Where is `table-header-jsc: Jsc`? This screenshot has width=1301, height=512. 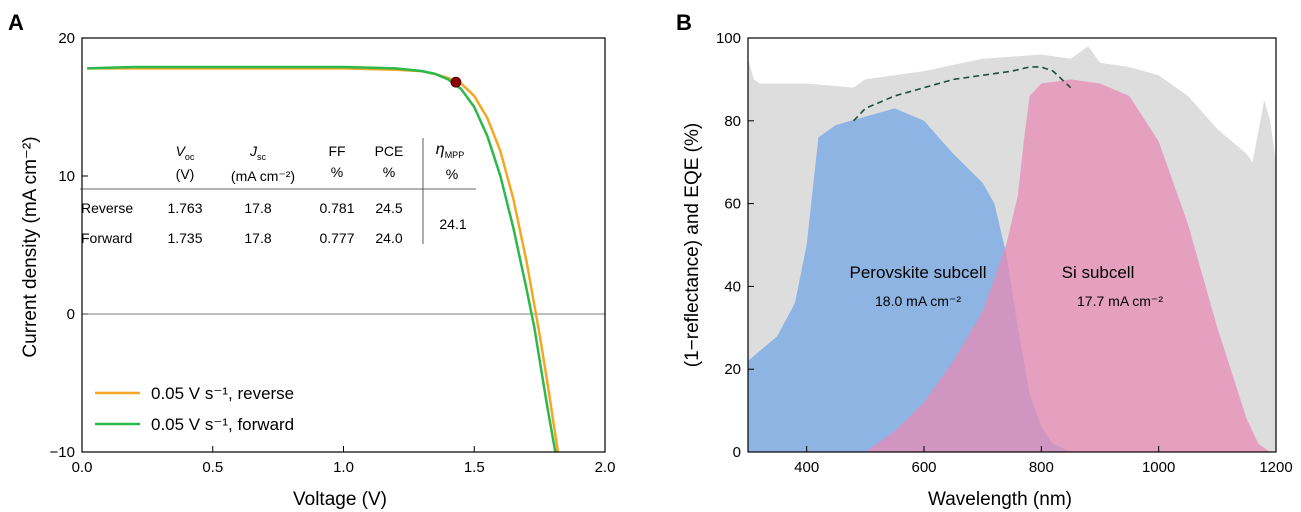
table-header-jsc: Jsc is located at coordinates (258, 152).